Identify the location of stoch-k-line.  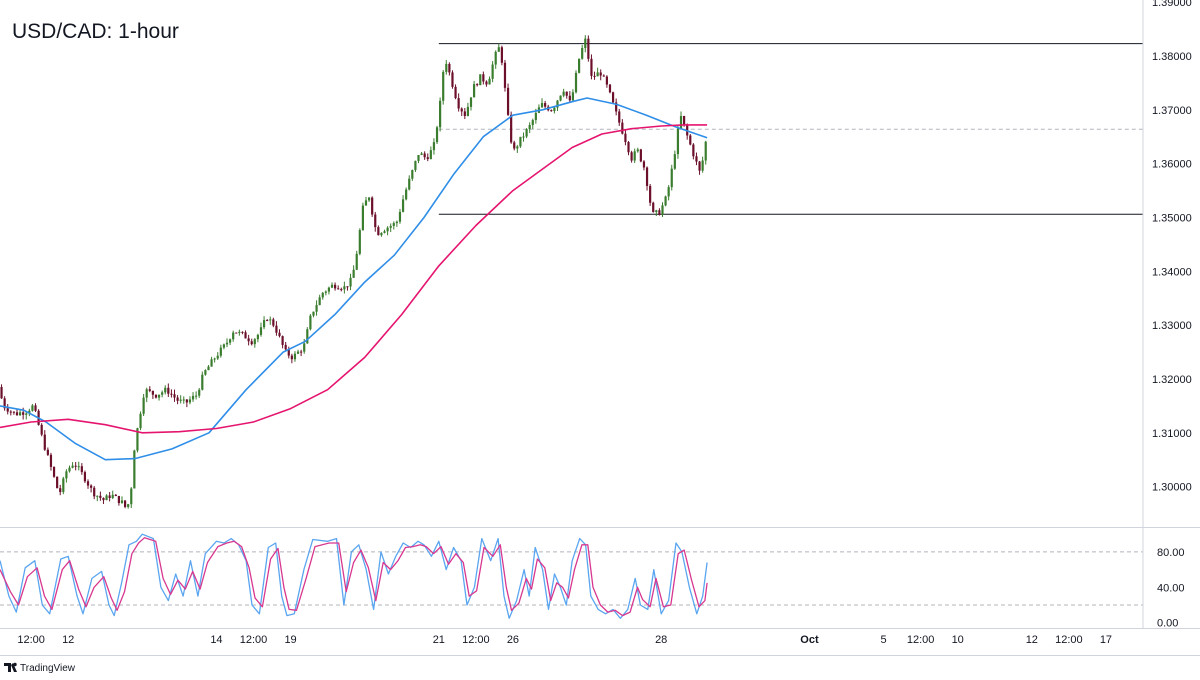
(354, 576).